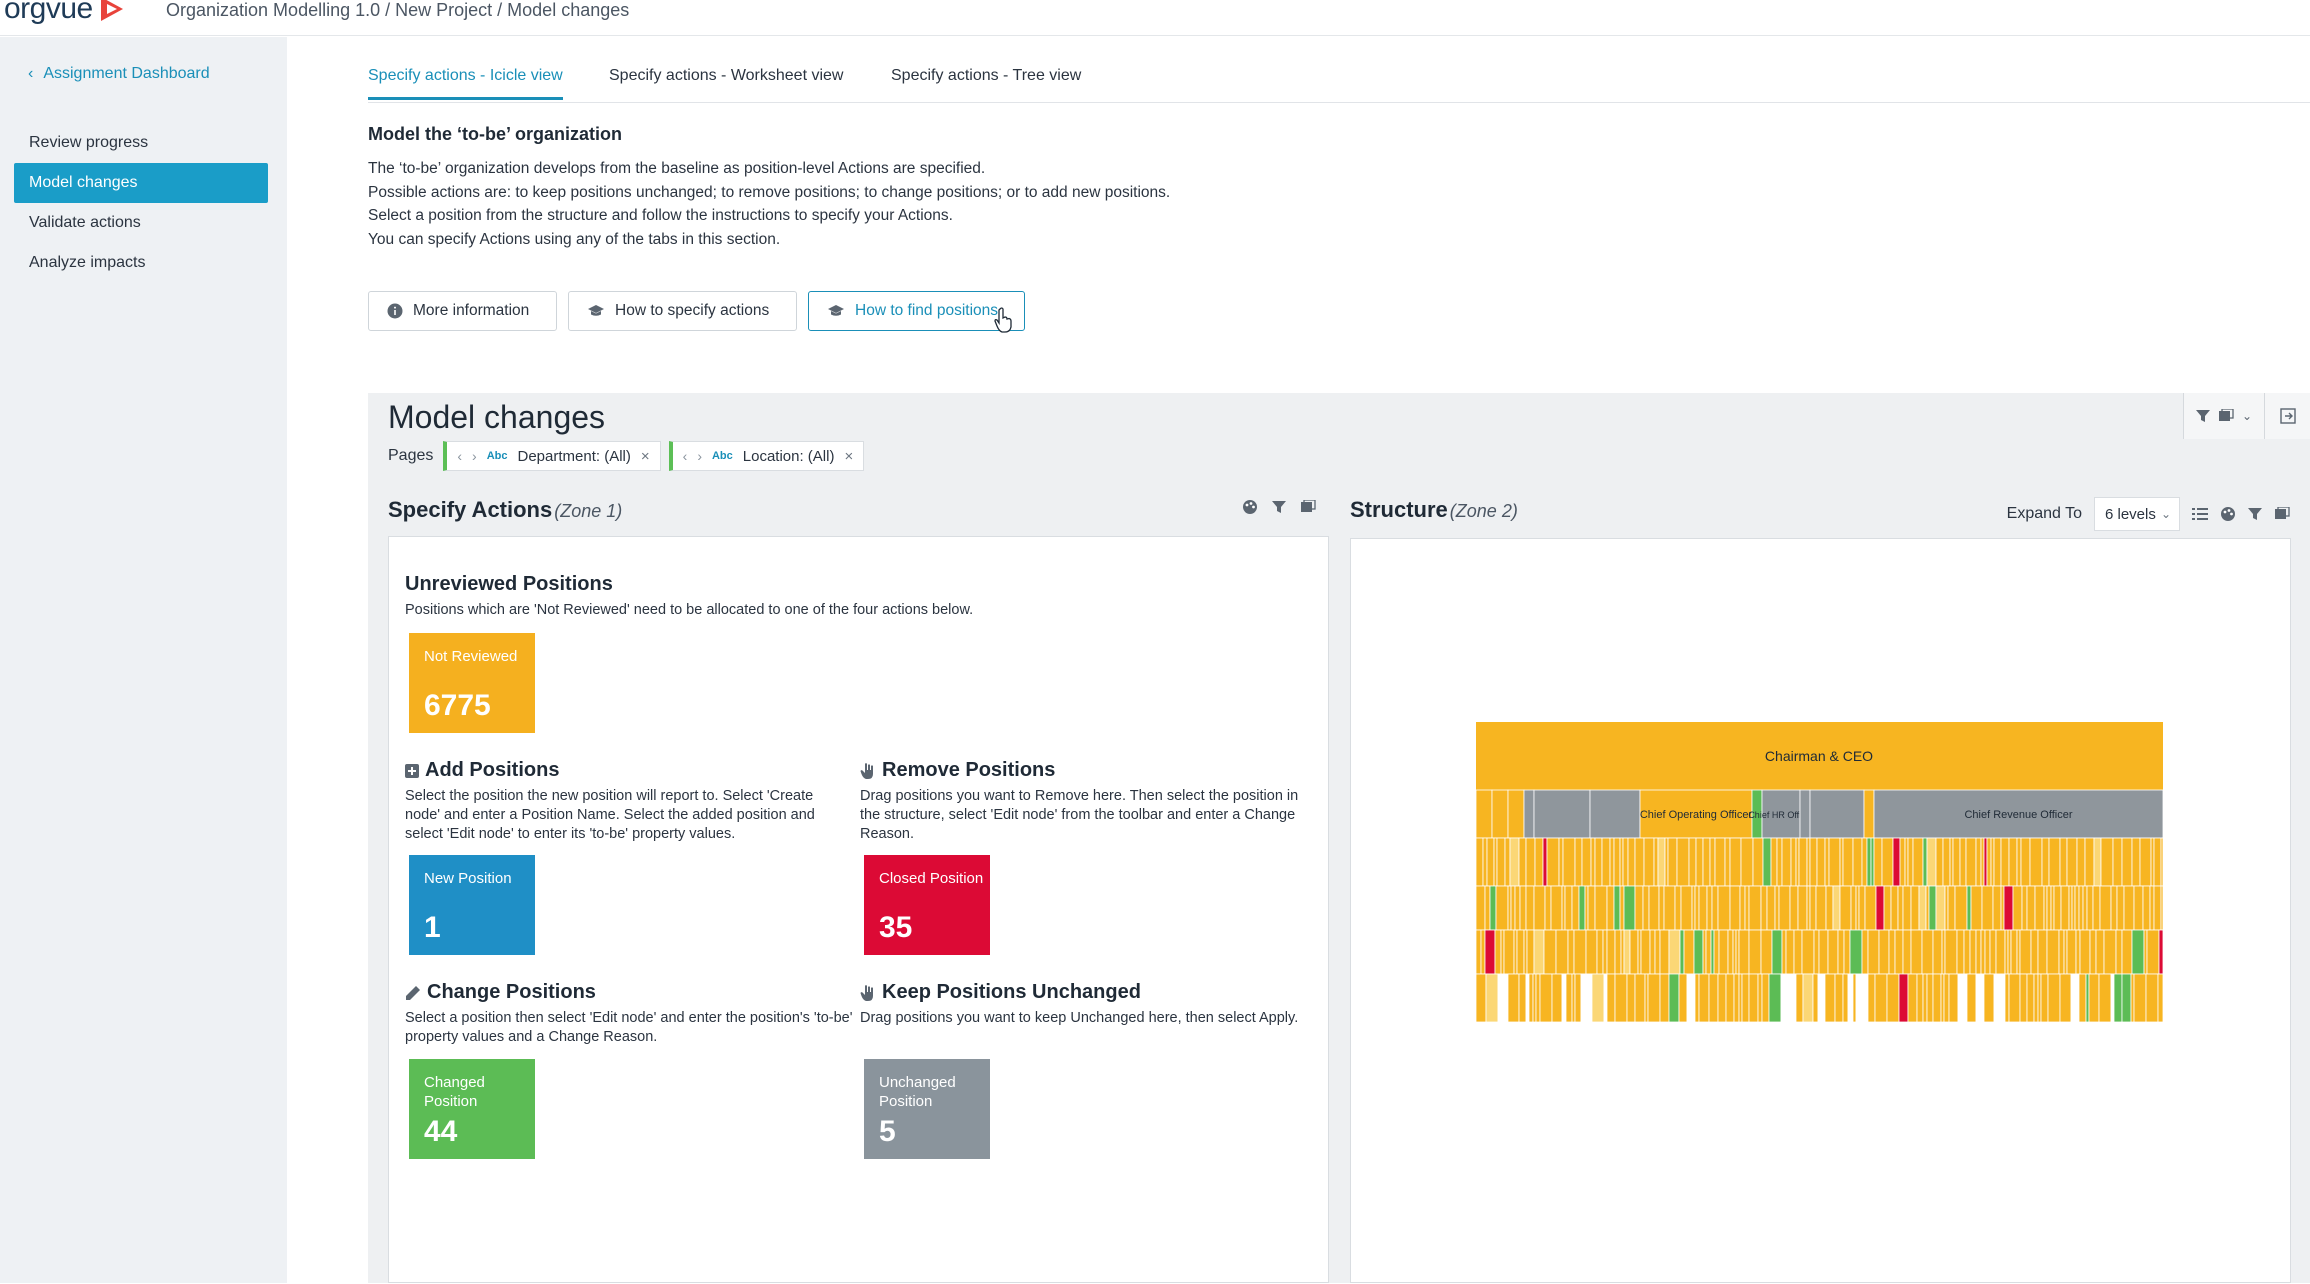  What do you see at coordinates (685, 456) in the screenshot?
I see `chevron-left-icon: ‹` at bounding box center [685, 456].